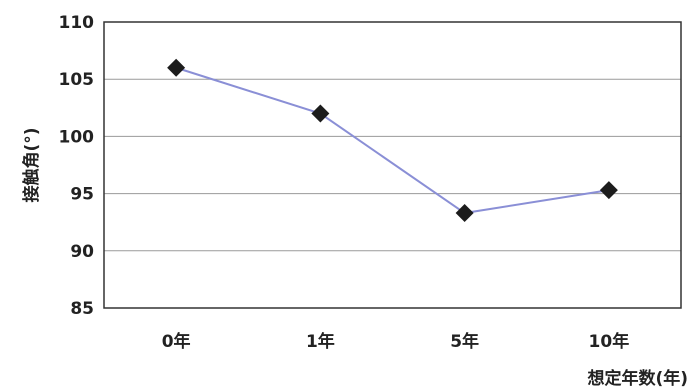 Image resolution: width=695 pixels, height=392 pixels. What do you see at coordinates (77, 80) in the screenshot?
I see `y-tick-label: 105` at bounding box center [77, 80].